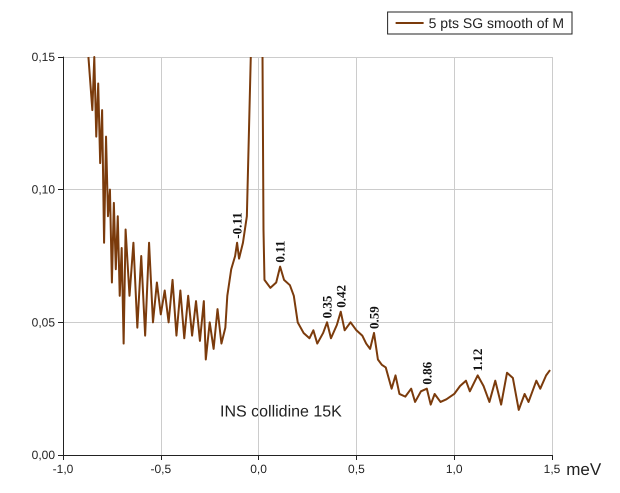 This screenshot has height=493, width=620. I want to click on y-tick-label: 0,00, so click(44, 455).